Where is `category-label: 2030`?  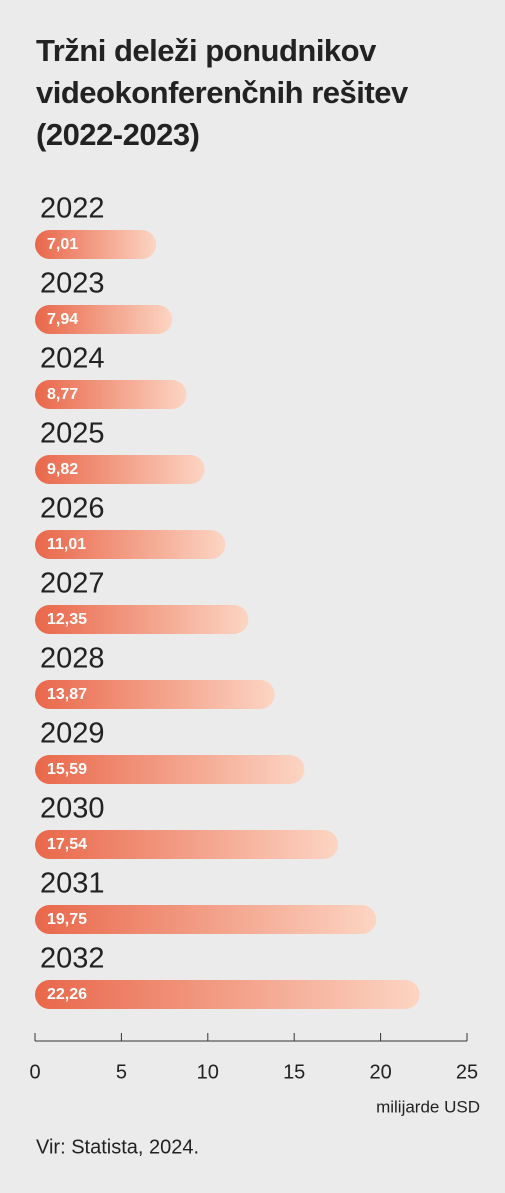 category-label: 2030 is located at coordinates (72, 809).